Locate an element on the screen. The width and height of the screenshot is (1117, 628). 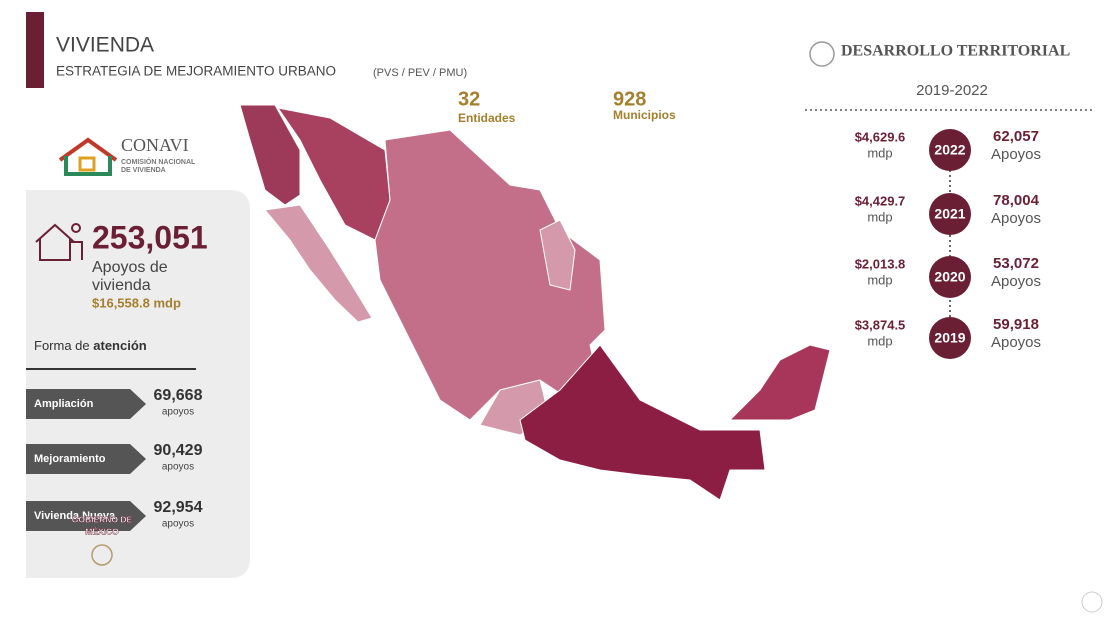
breakdown-title-prefix: Forma de is located at coordinates (62, 345).